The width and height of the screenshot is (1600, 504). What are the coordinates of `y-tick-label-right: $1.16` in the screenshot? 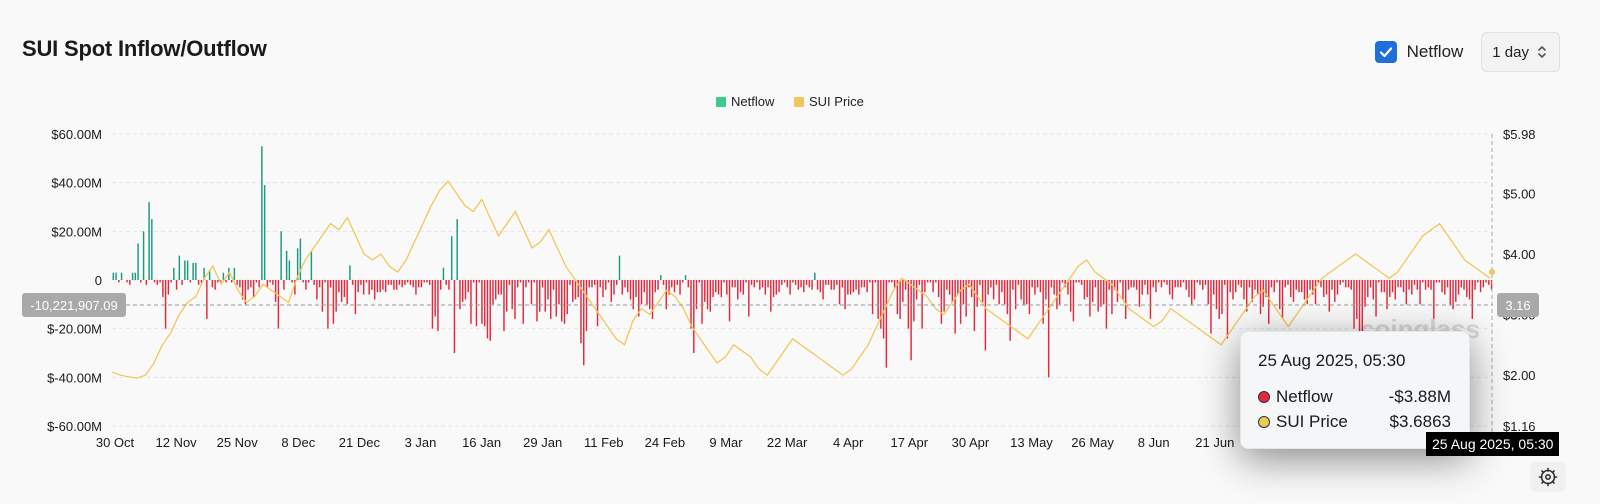 It's located at (1519, 426).